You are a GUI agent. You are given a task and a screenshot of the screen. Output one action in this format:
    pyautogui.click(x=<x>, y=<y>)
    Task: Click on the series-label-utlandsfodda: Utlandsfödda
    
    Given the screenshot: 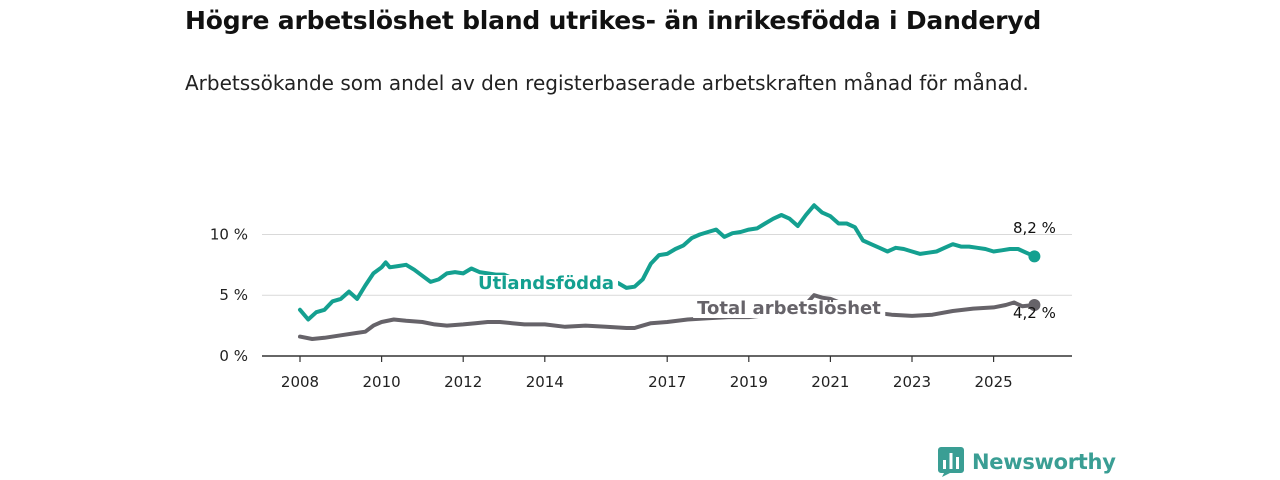 What is the action you would take?
    pyautogui.click(x=546, y=283)
    